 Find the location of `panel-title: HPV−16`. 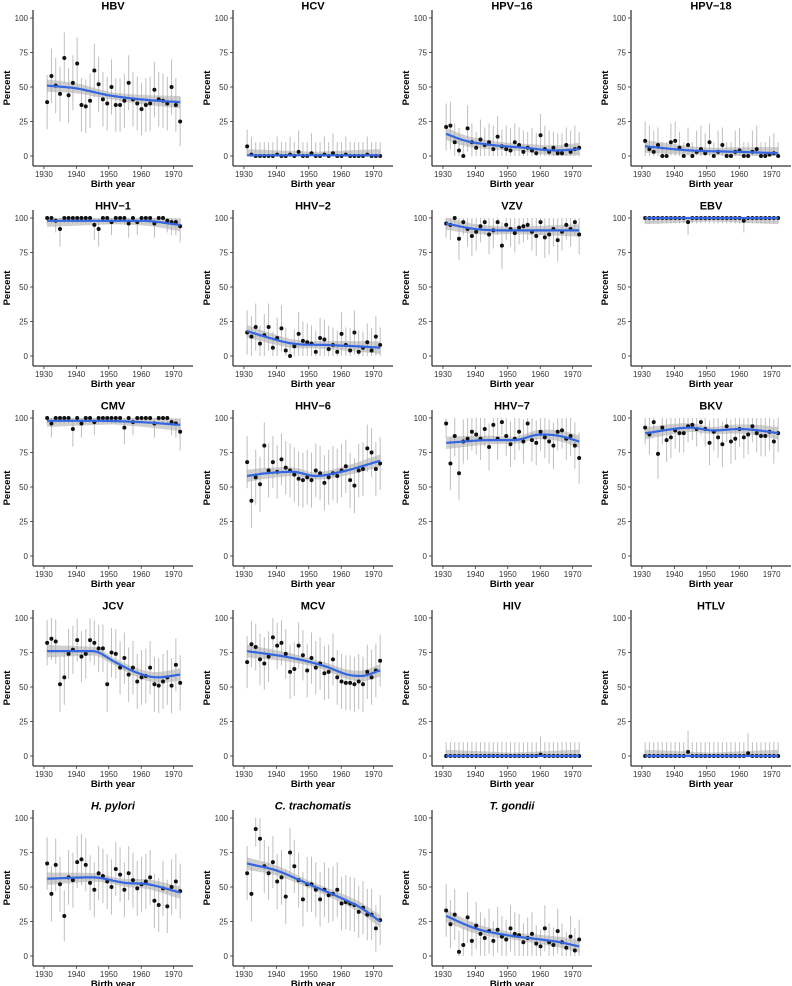

panel-title: HPV−16 is located at coordinates (511, 7).